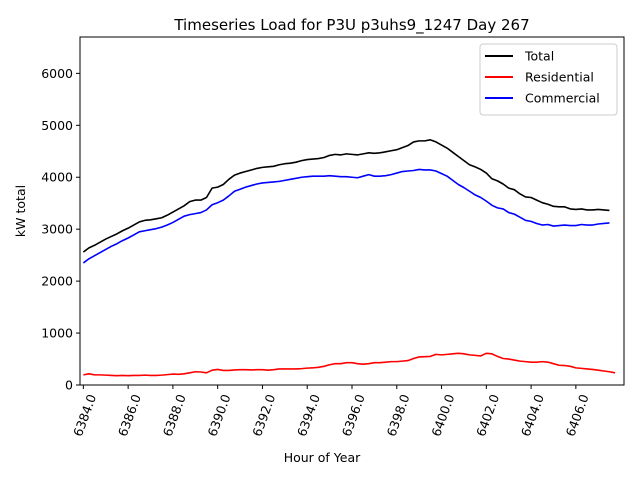 This screenshot has height=480, width=640. I want to click on legend-label-total: Total, so click(539, 56).